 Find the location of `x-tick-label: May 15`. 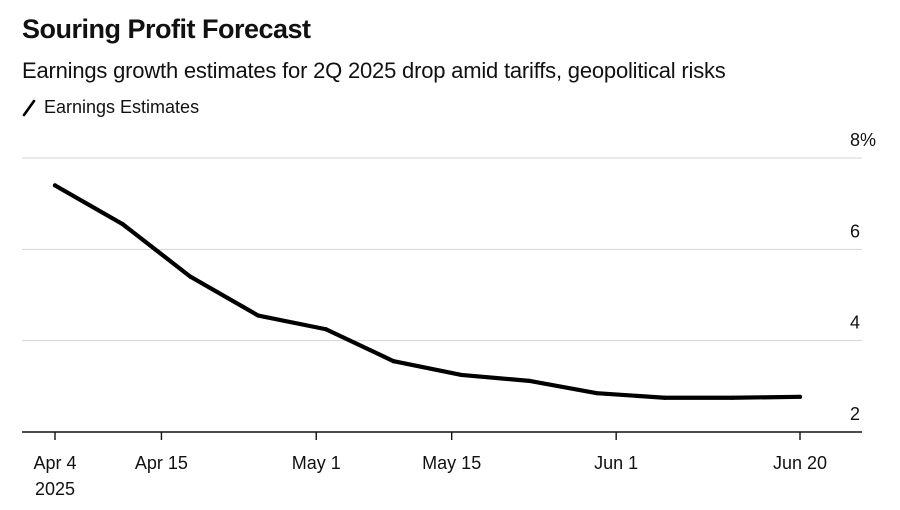

x-tick-label: May 15 is located at coordinates (451, 463).